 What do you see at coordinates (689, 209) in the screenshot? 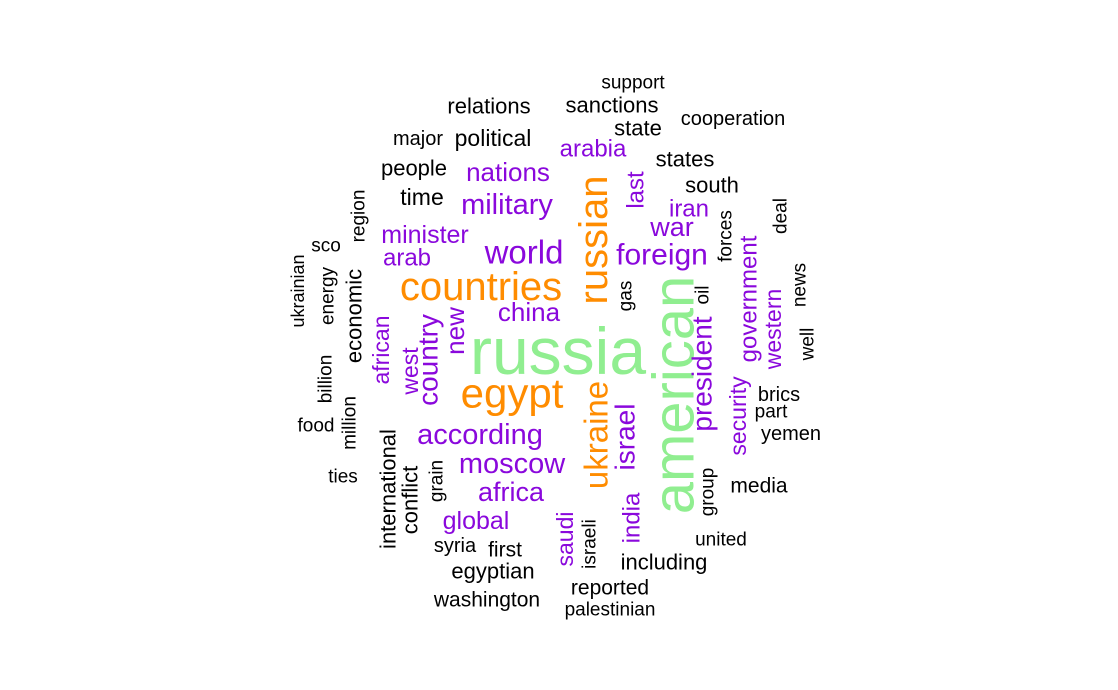
I see `word-iran: iran` at bounding box center [689, 209].